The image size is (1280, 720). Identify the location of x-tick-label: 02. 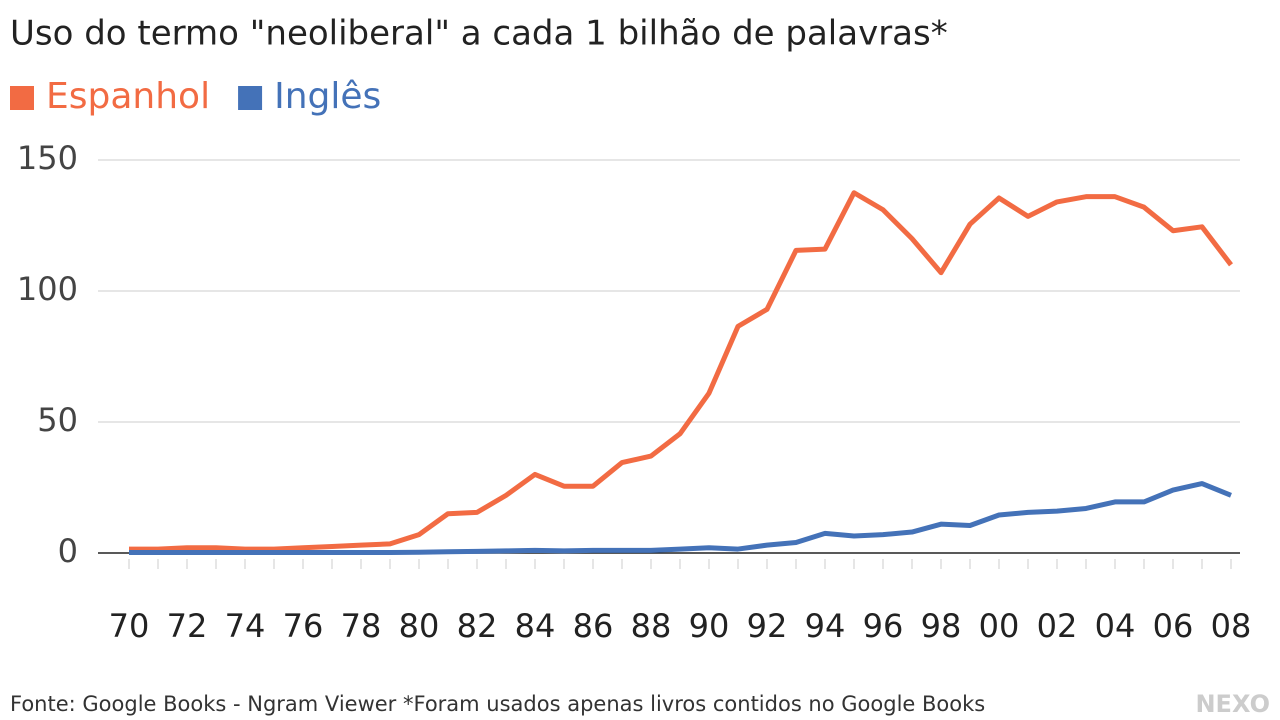
(1057, 626).